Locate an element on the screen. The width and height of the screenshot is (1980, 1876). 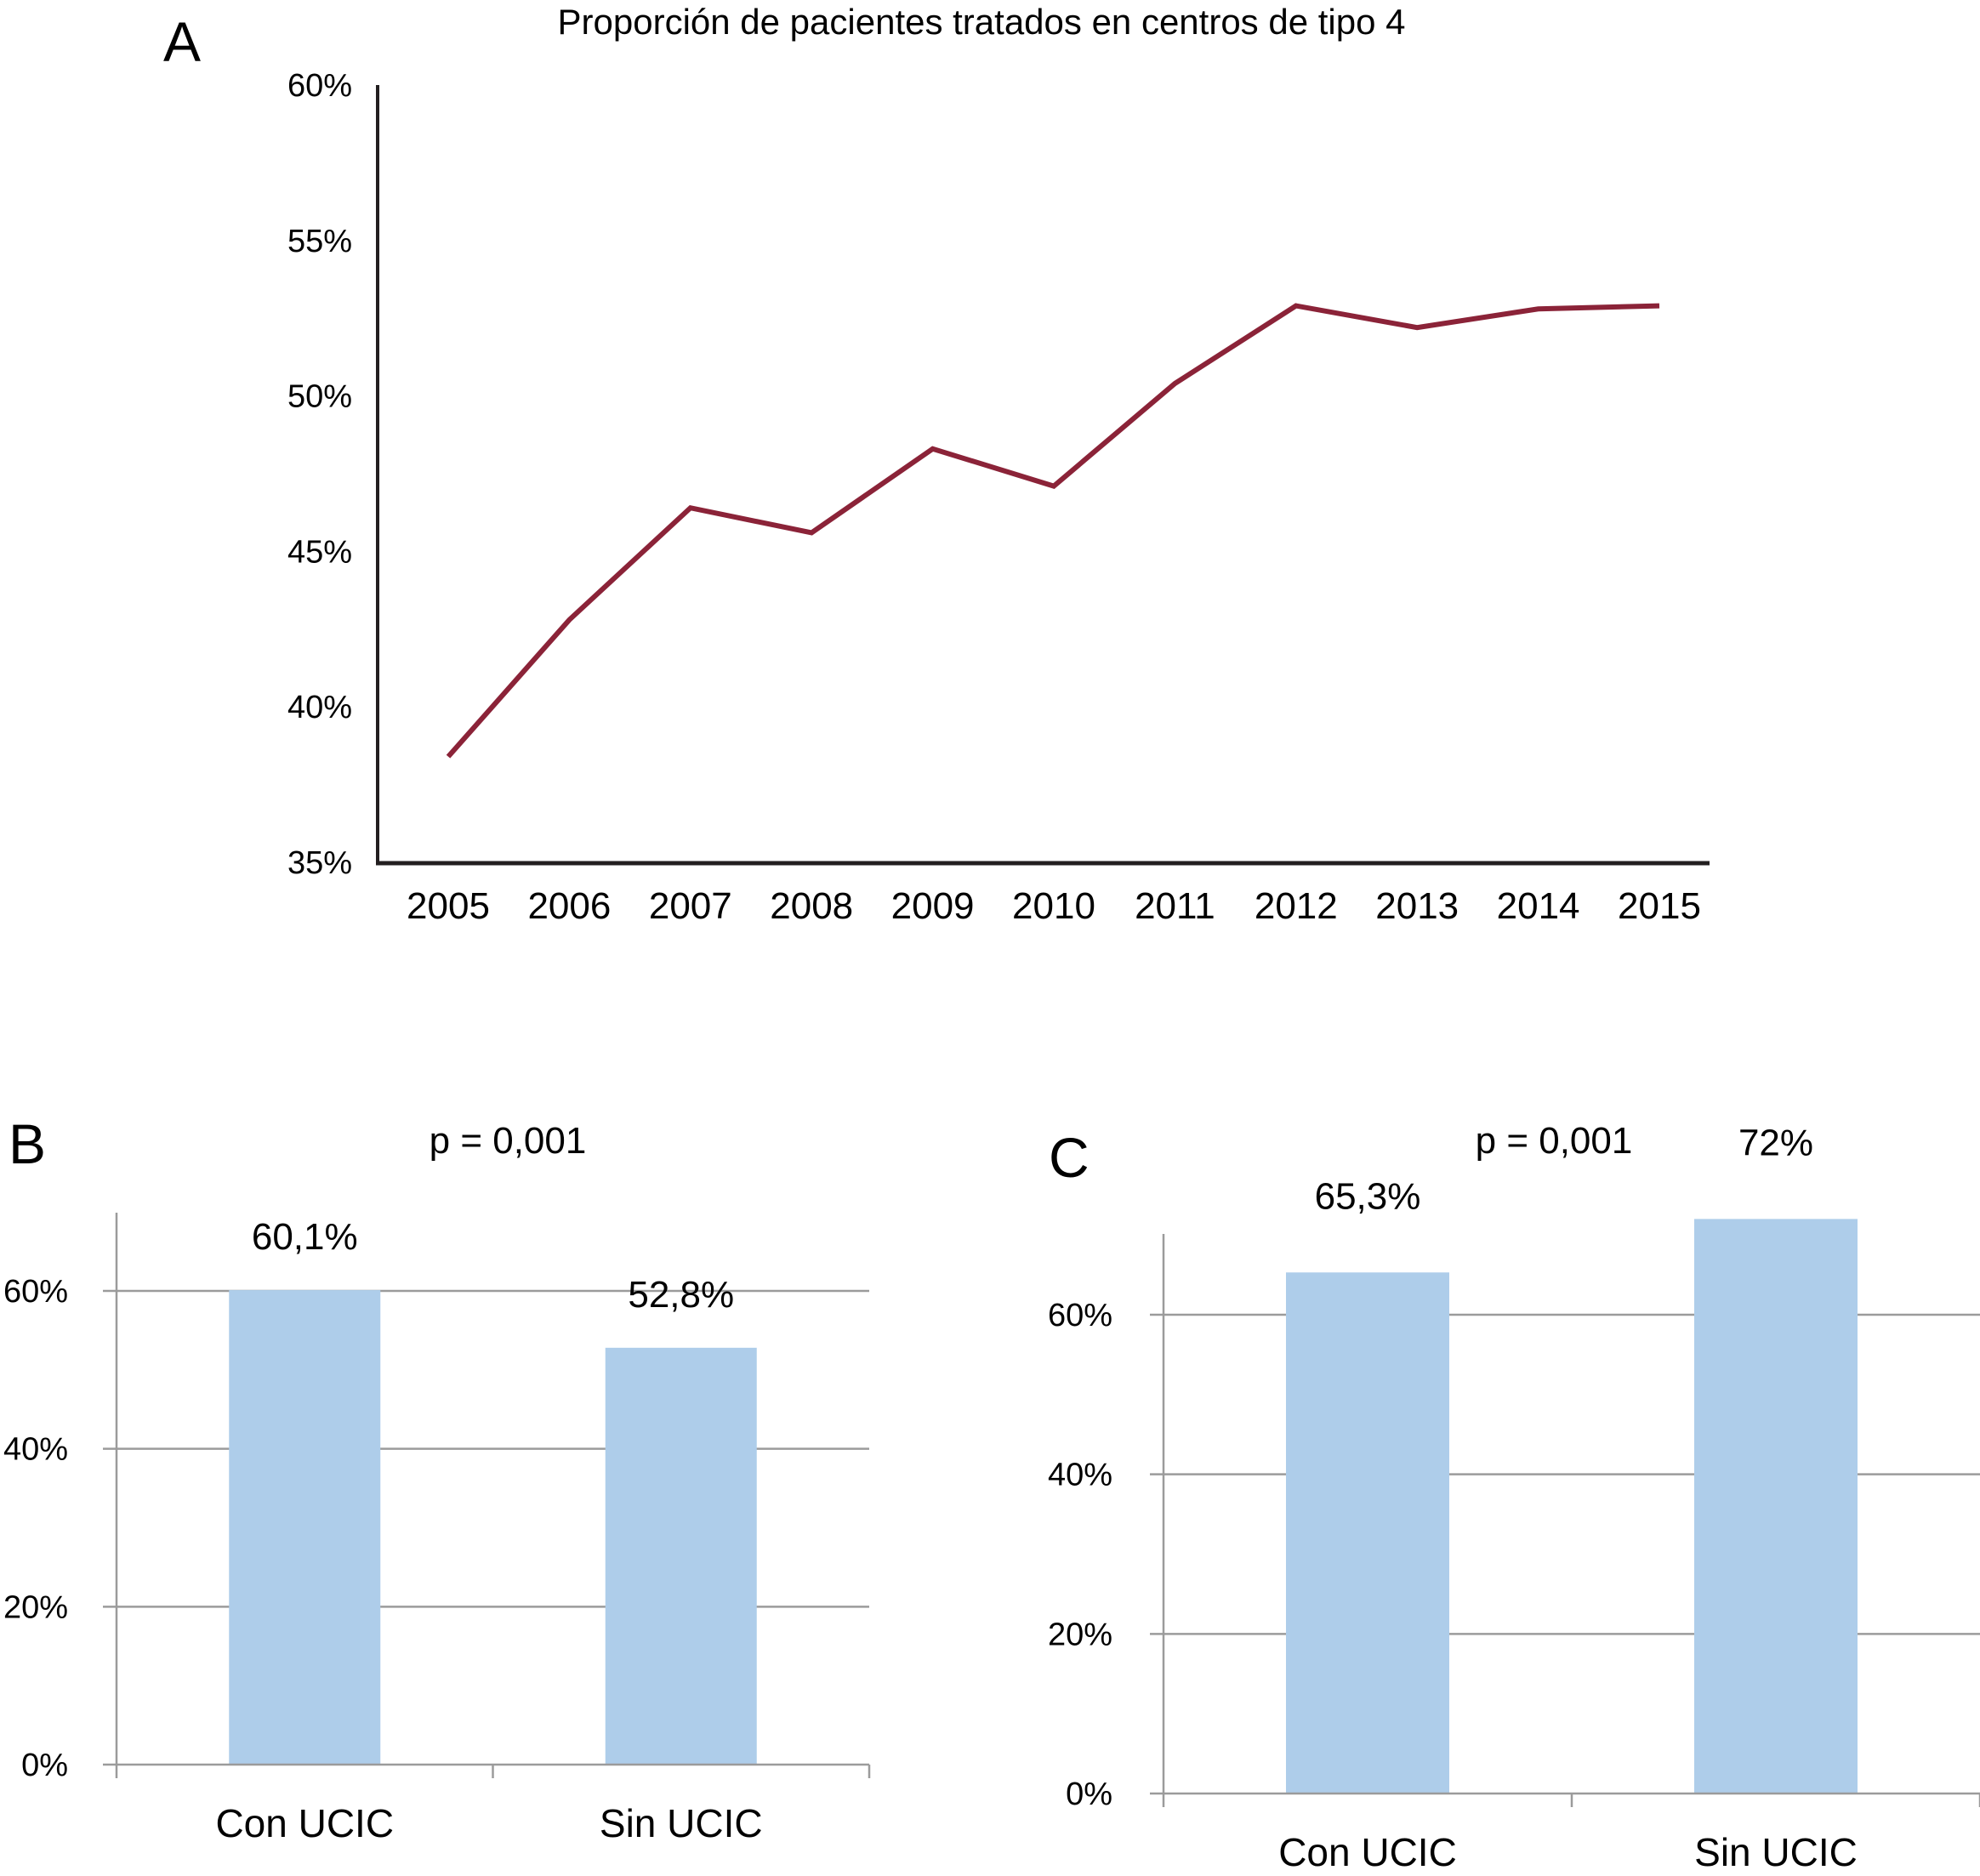
y-tick-label: 55% is located at coordinates (319, 241).